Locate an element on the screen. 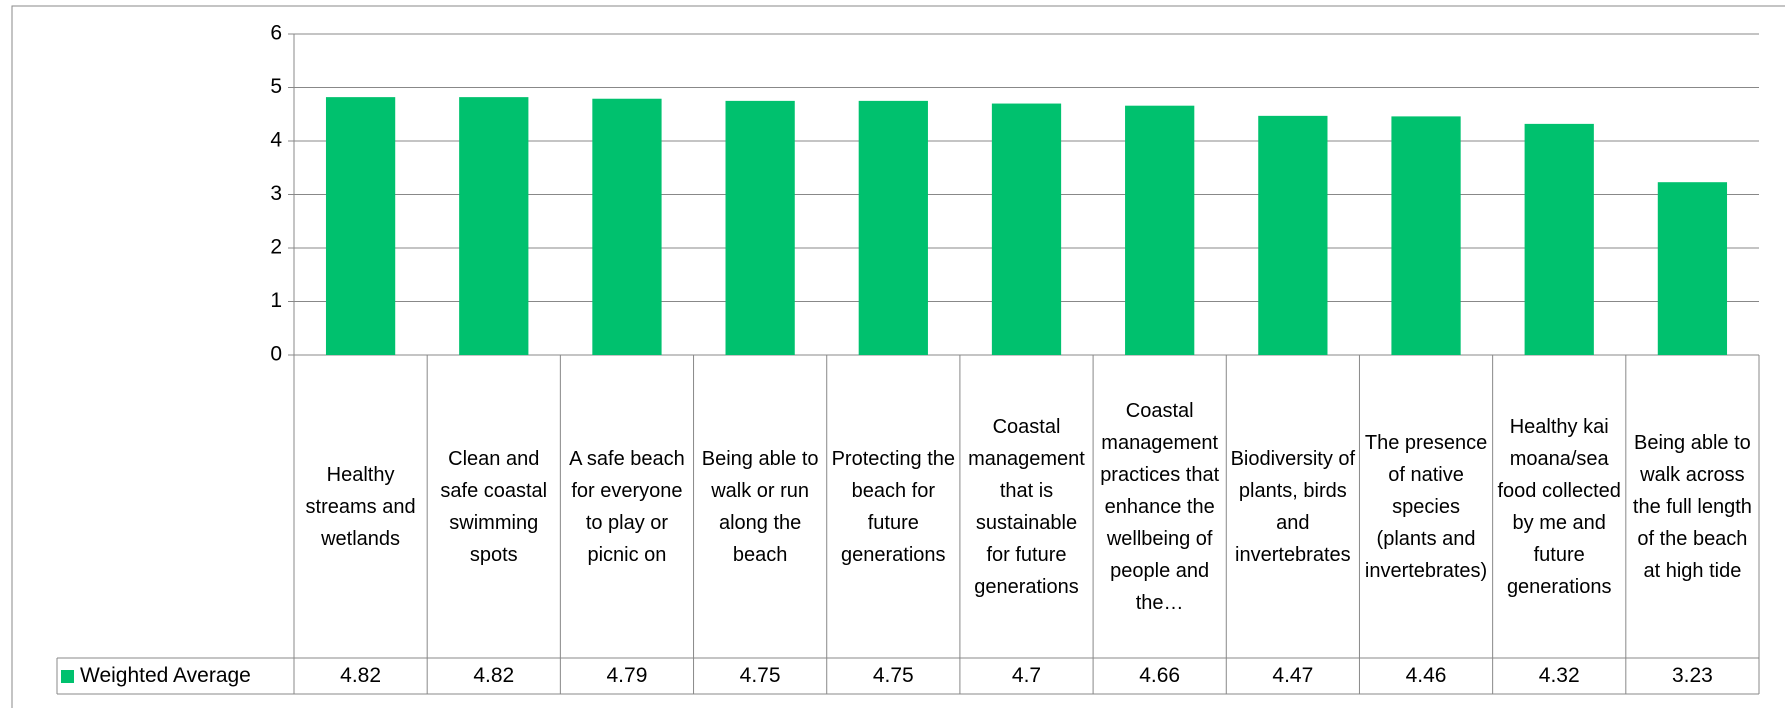 This screenshot has height=708, width=1785. data-table-value: 3.23 is located at coordinates (1692, 675).